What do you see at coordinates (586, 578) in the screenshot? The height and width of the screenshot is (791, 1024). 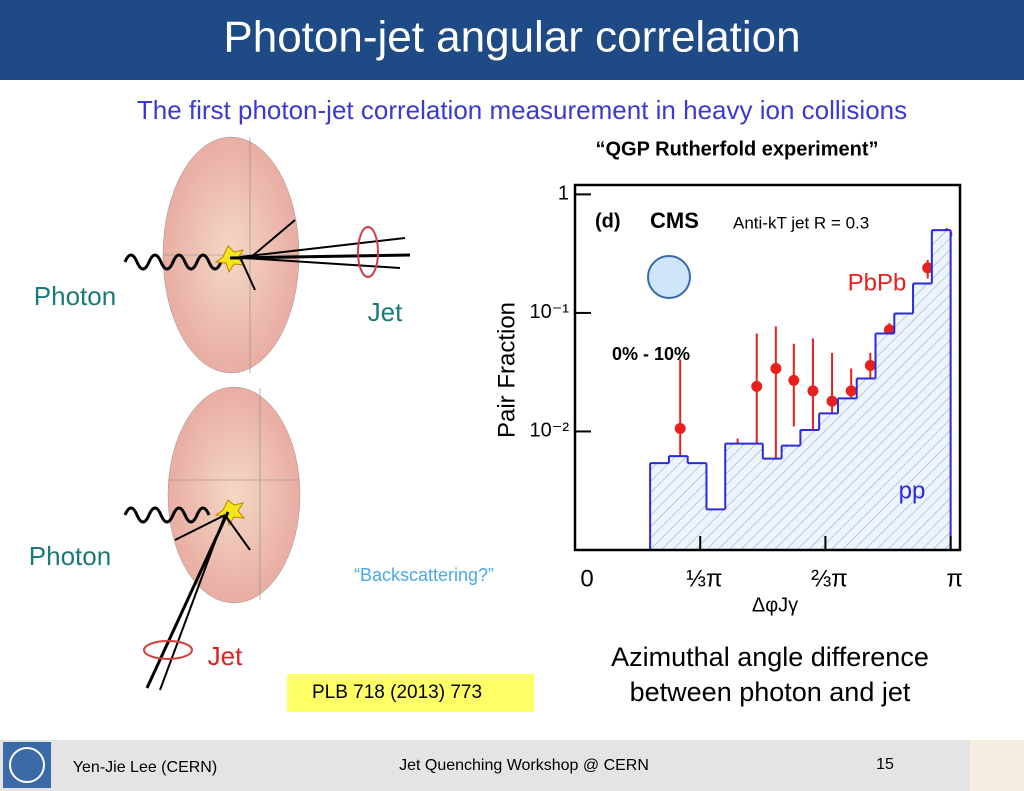 I see `x-tick-label: 0` at bounding box center [586, 578].